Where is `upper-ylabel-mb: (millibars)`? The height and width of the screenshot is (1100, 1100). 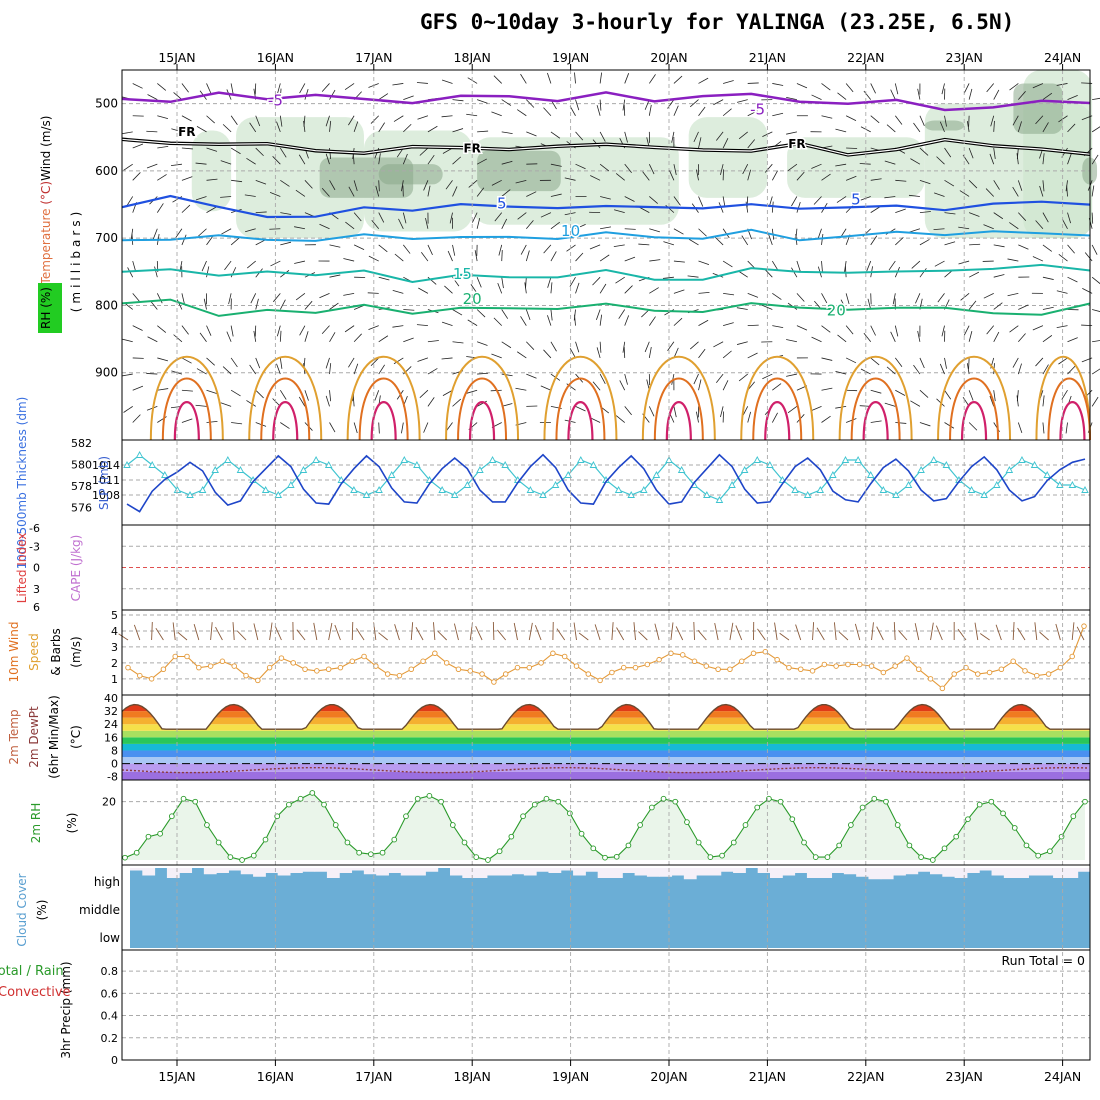
upper-ylabel-mb: (millibars) is located at coordinates (76, 260).